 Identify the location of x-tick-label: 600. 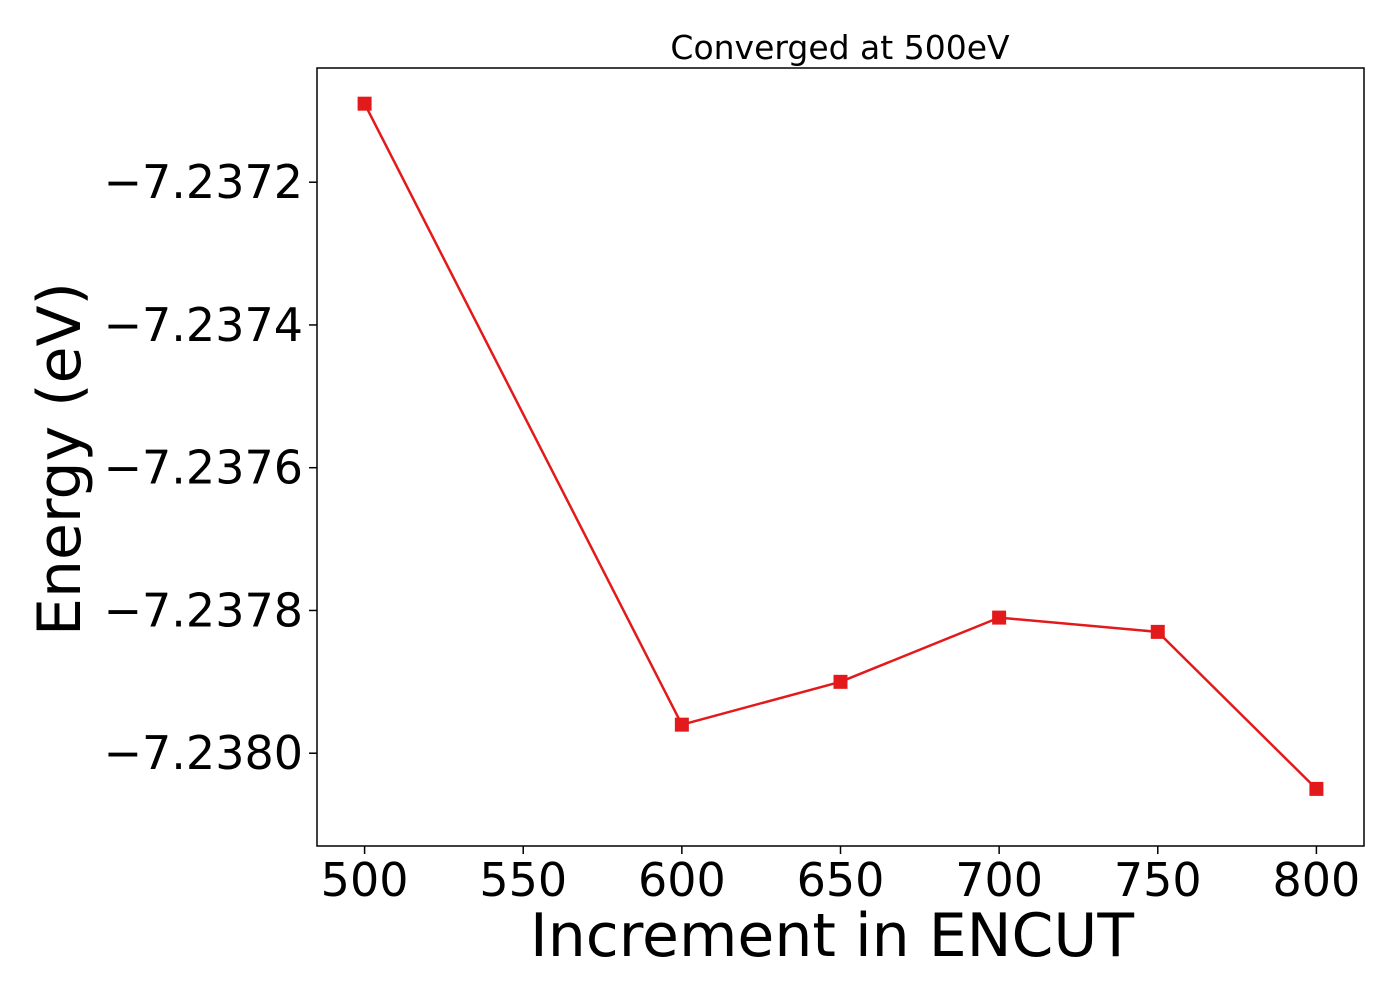
(682, 880).